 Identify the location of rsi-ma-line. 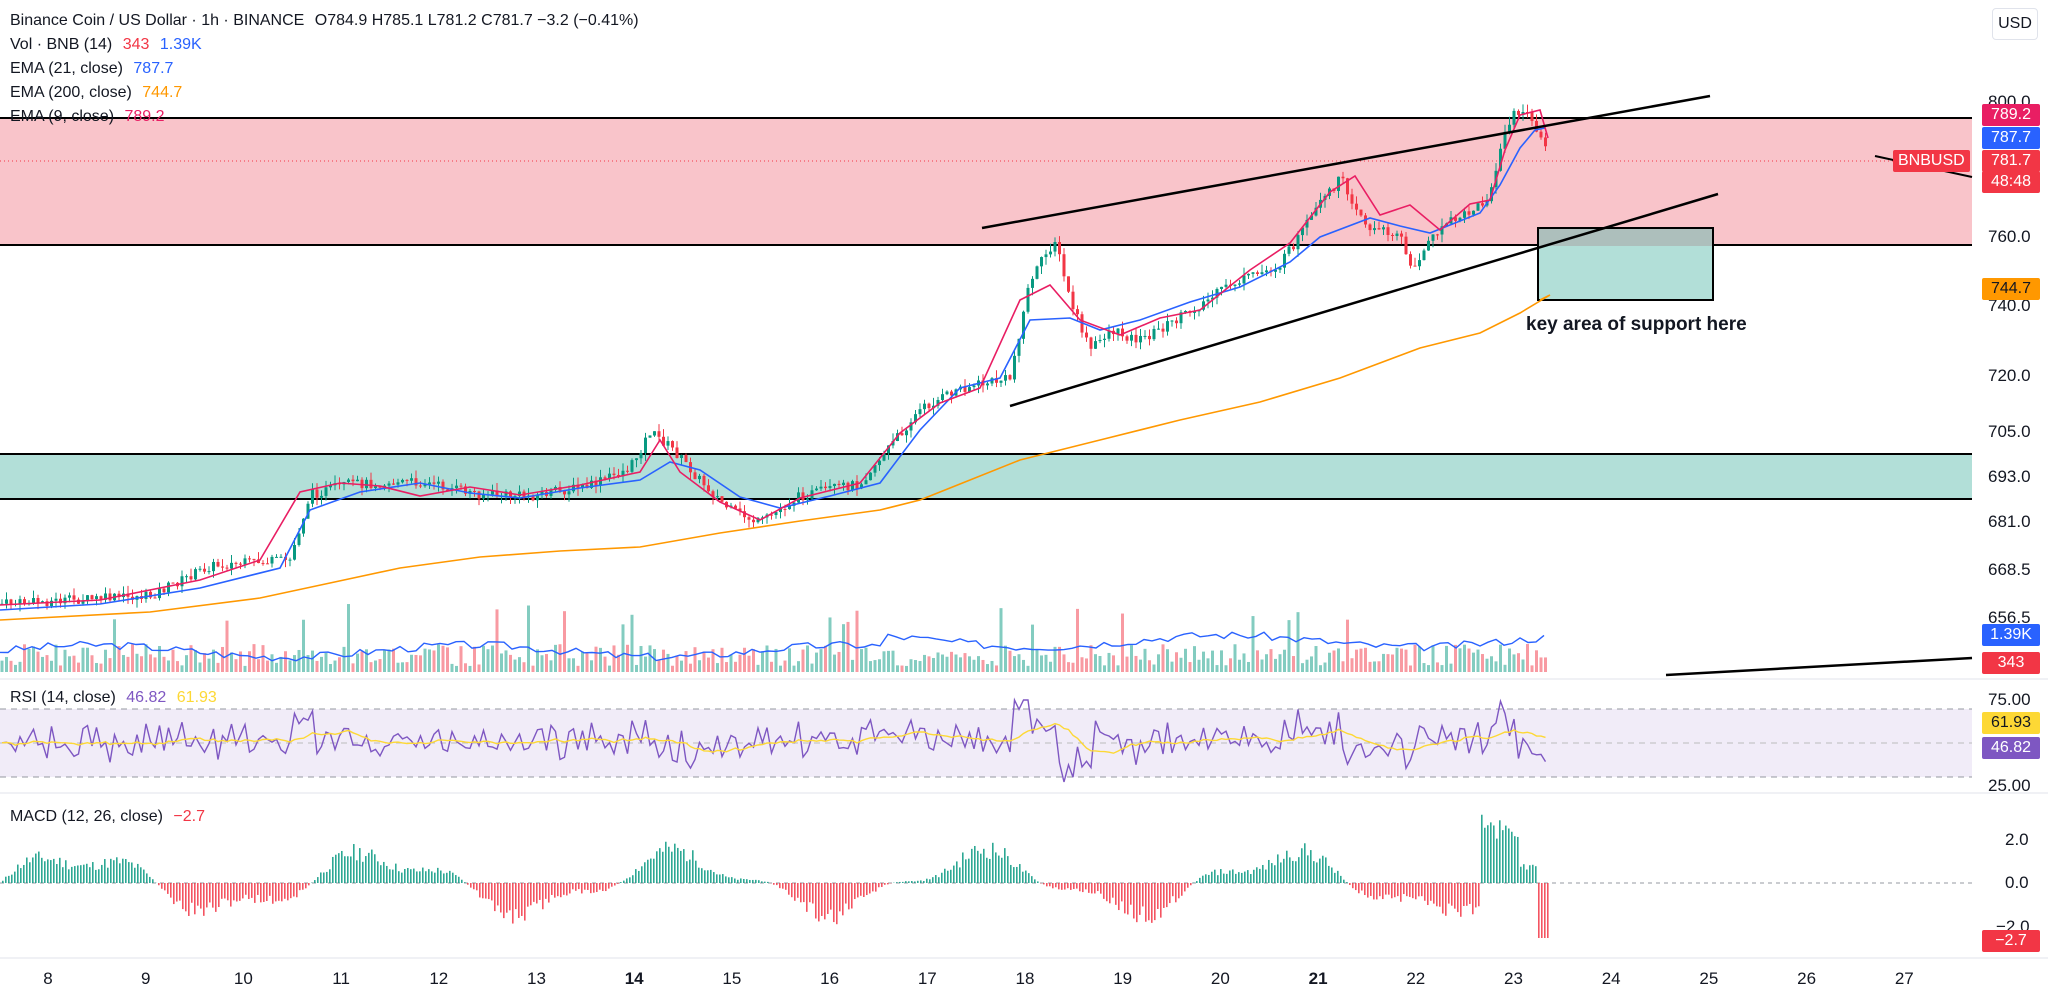
(773, 738).